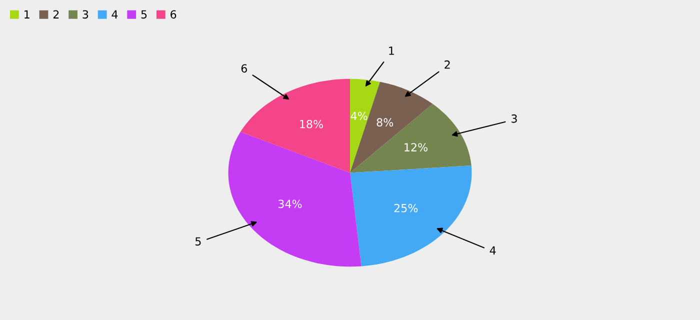 The height and width of the screenshot is (320, 700). What do you see at coordinates (493, 250) in the screenshot?
I see `slice-label: 4` at bounding box center [493, 250].